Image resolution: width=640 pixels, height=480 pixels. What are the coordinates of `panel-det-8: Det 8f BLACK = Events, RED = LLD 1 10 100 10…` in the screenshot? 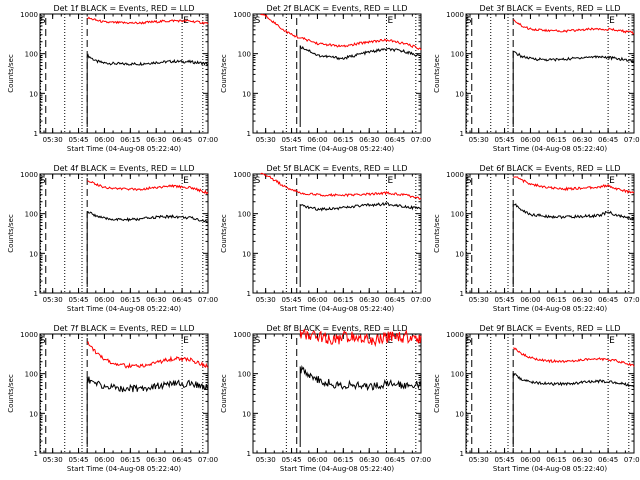 It's located at (325, 398).